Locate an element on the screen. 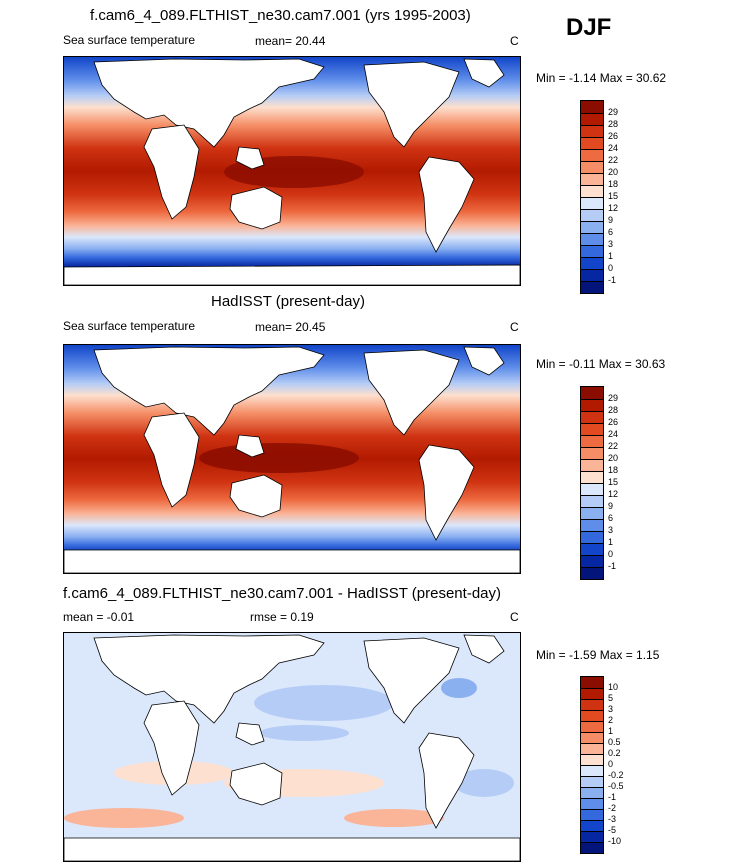 The image size is (732, 865). panel2-colorbar-label: 28 is located at coordinates (613, 410).